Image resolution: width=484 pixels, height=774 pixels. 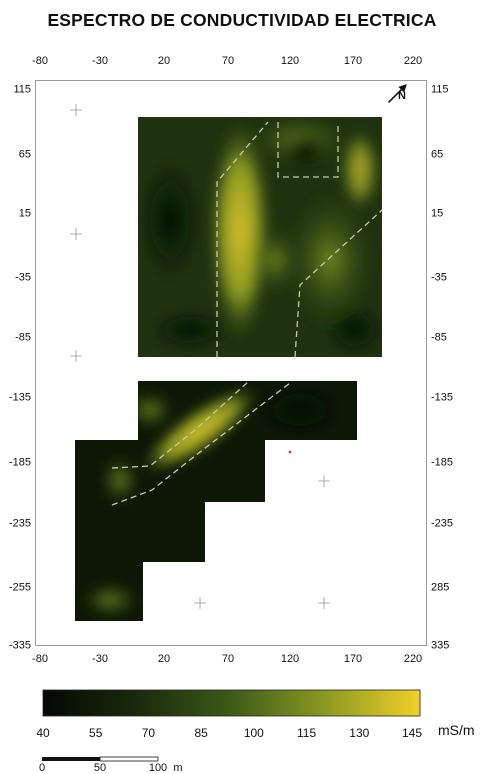 What do you see at coordinates (456, 730) in the screenshot?
I see `colorbar-unit: mS/m` at bounding box center [456, 730].